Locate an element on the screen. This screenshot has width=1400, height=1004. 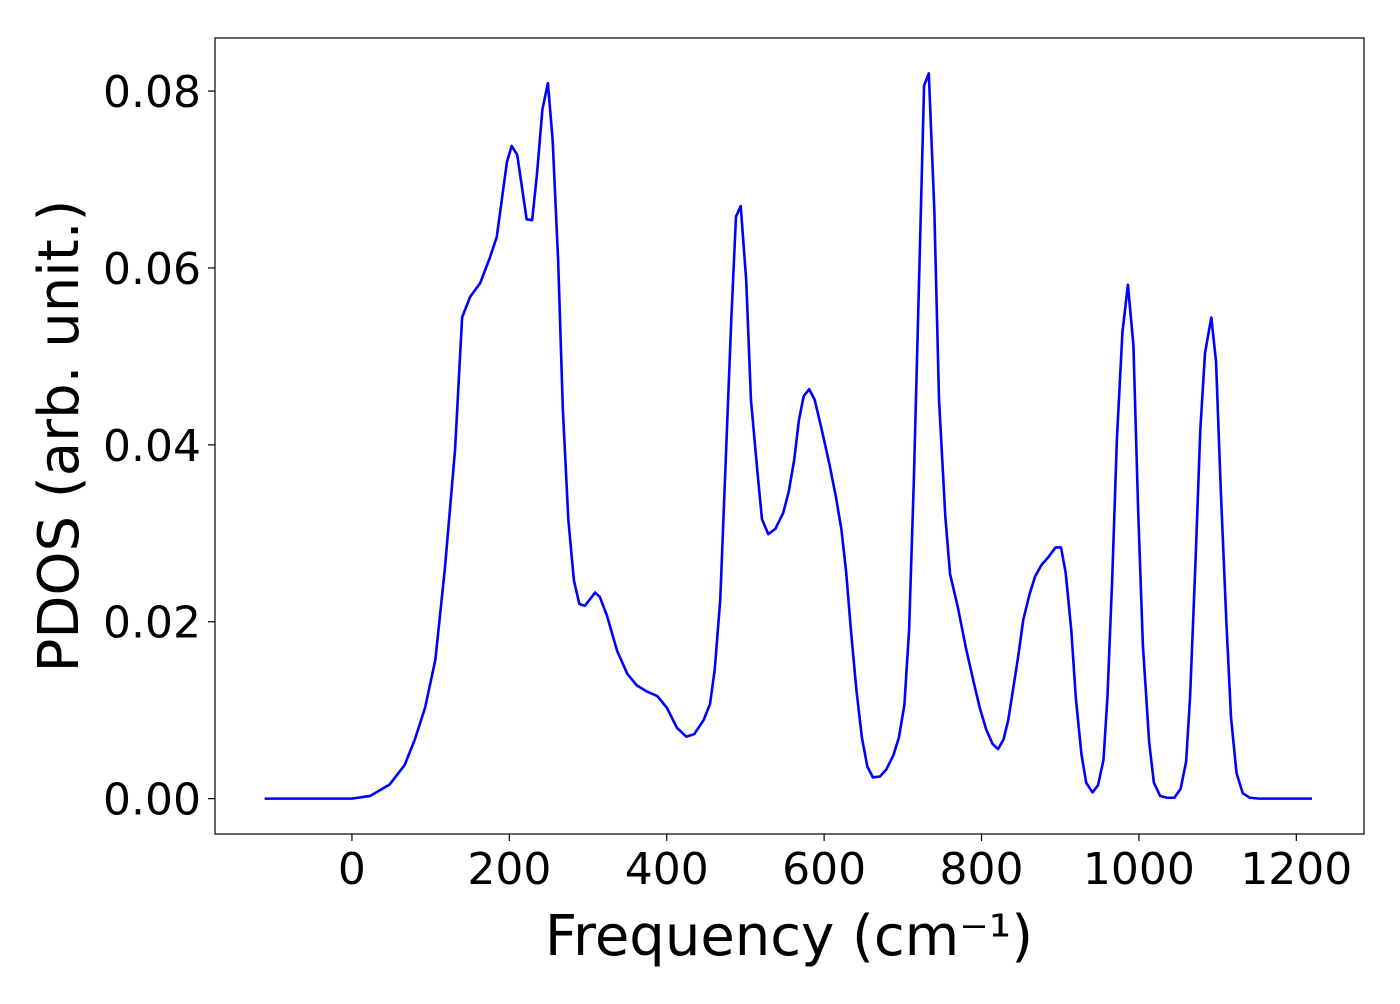
x-tick-label: 0 is located at coordinates (352, 869).